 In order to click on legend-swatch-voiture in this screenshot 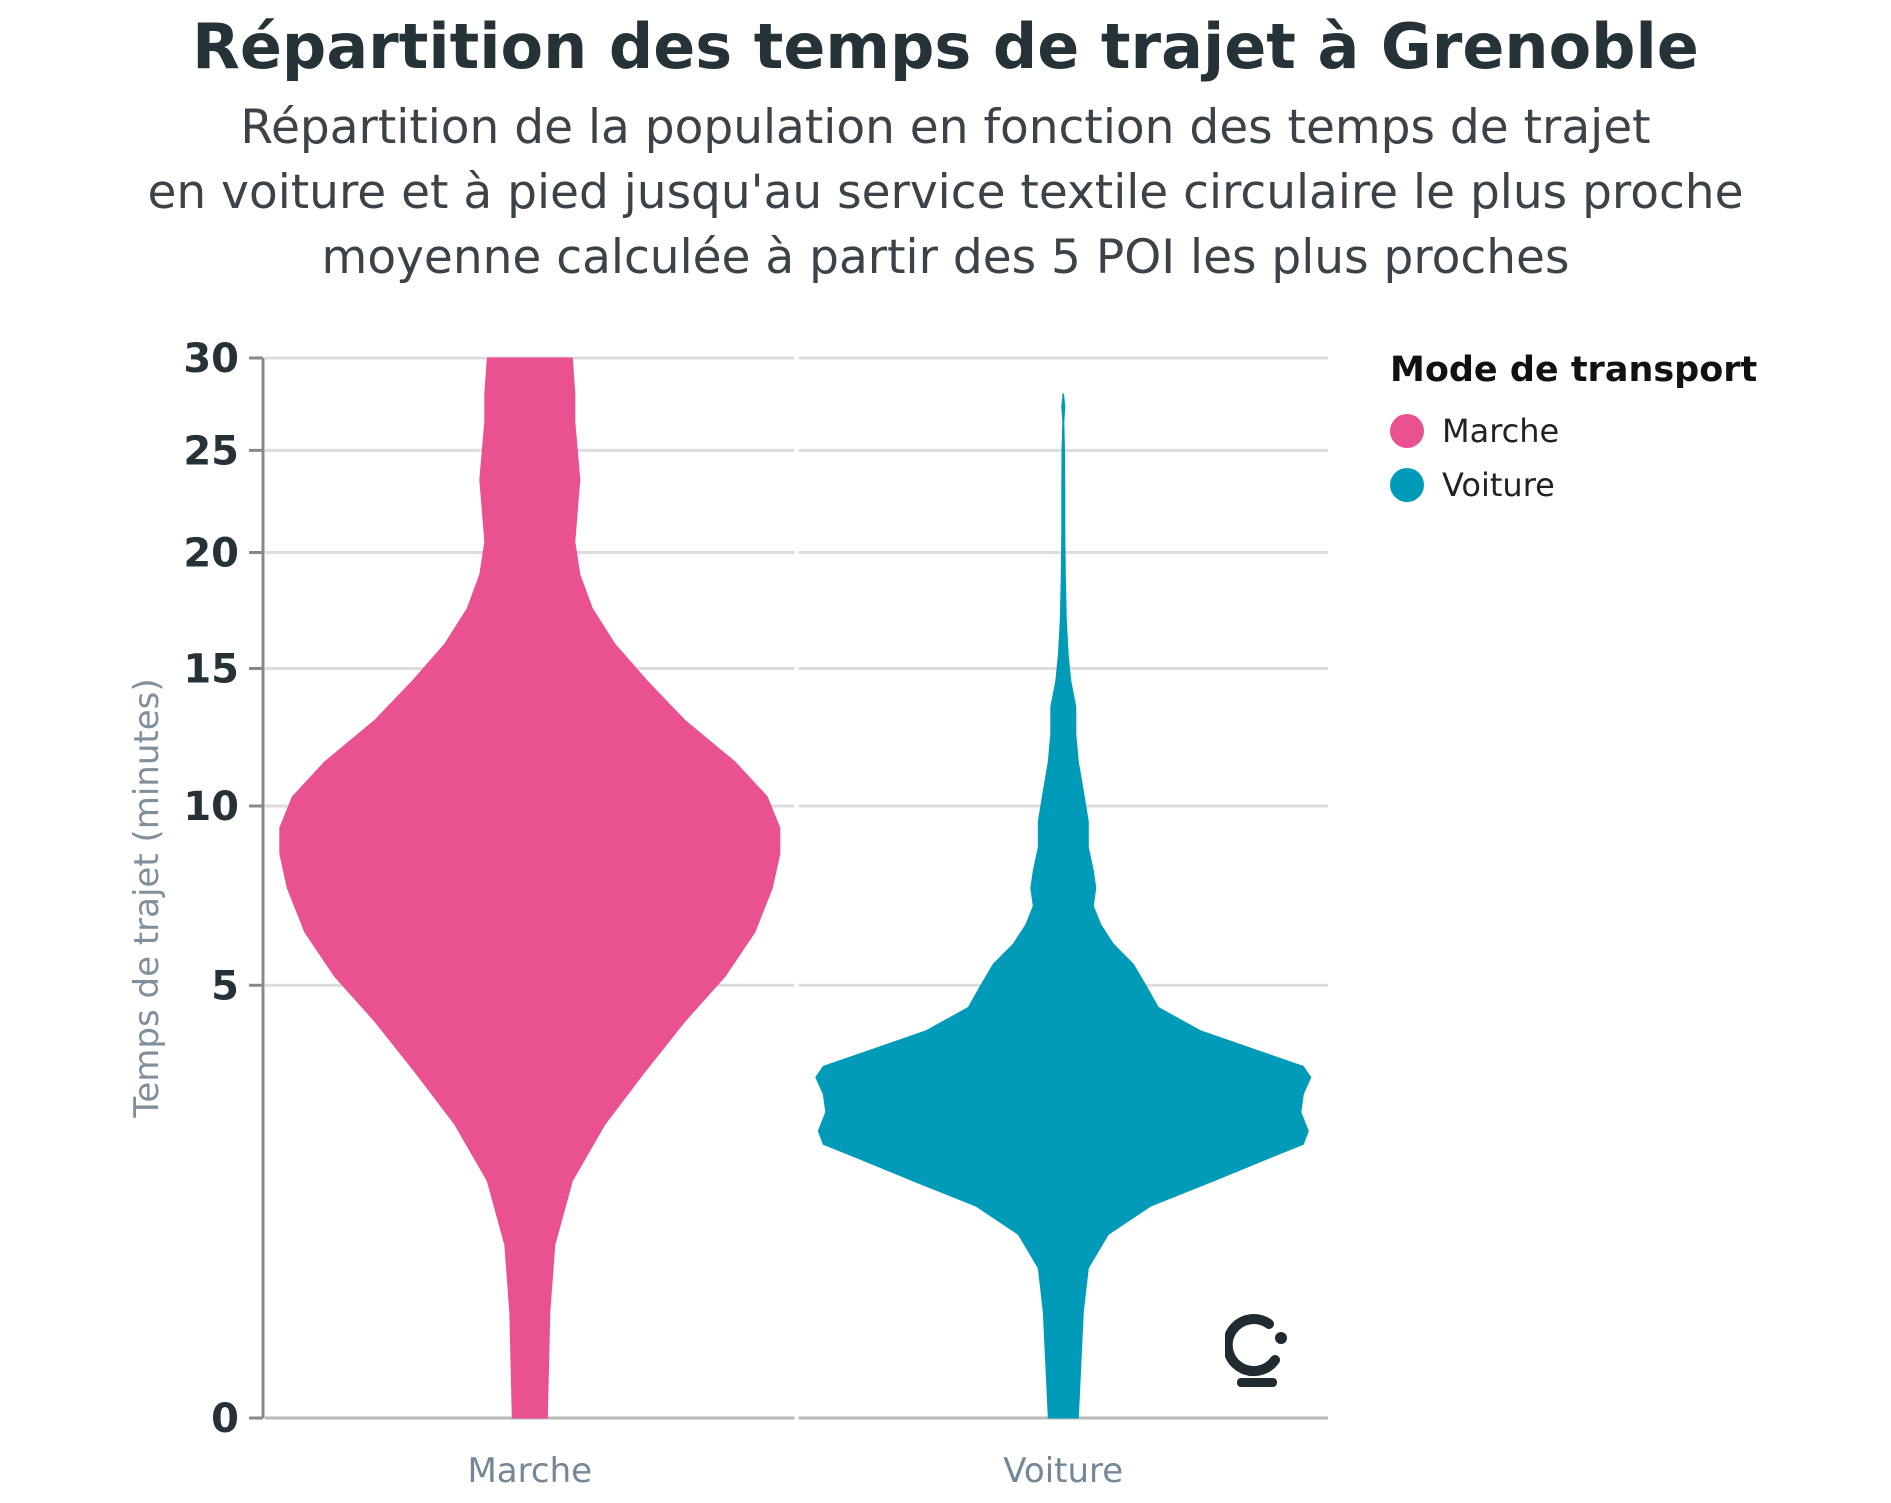, I will do `click(1407, 485)`.